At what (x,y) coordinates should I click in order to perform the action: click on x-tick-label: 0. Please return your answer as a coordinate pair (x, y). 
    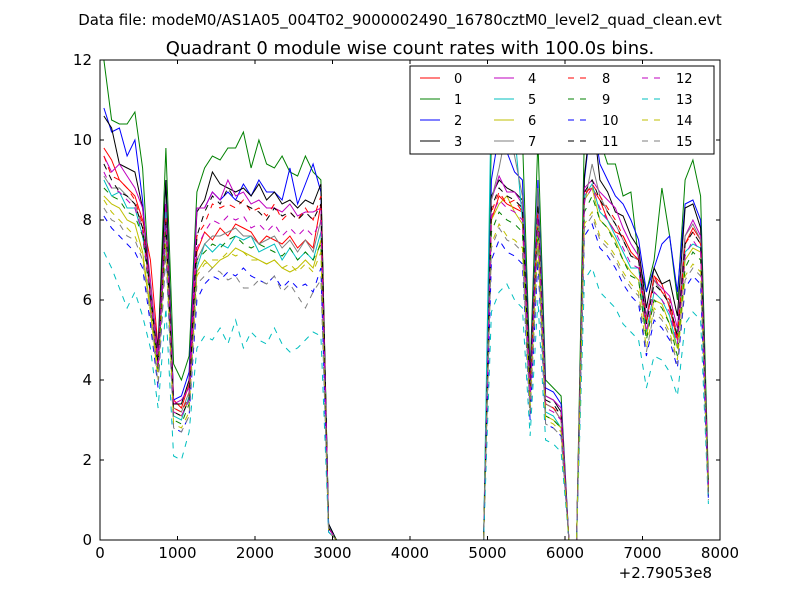
    Looking at the image, I should click on (100, 553).